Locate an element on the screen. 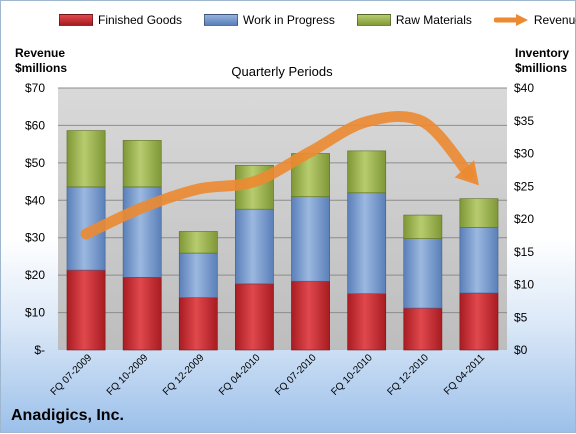 This screenshot has width=576, height=434. right-tick-label: $35 is located at coordinates (524, 121).